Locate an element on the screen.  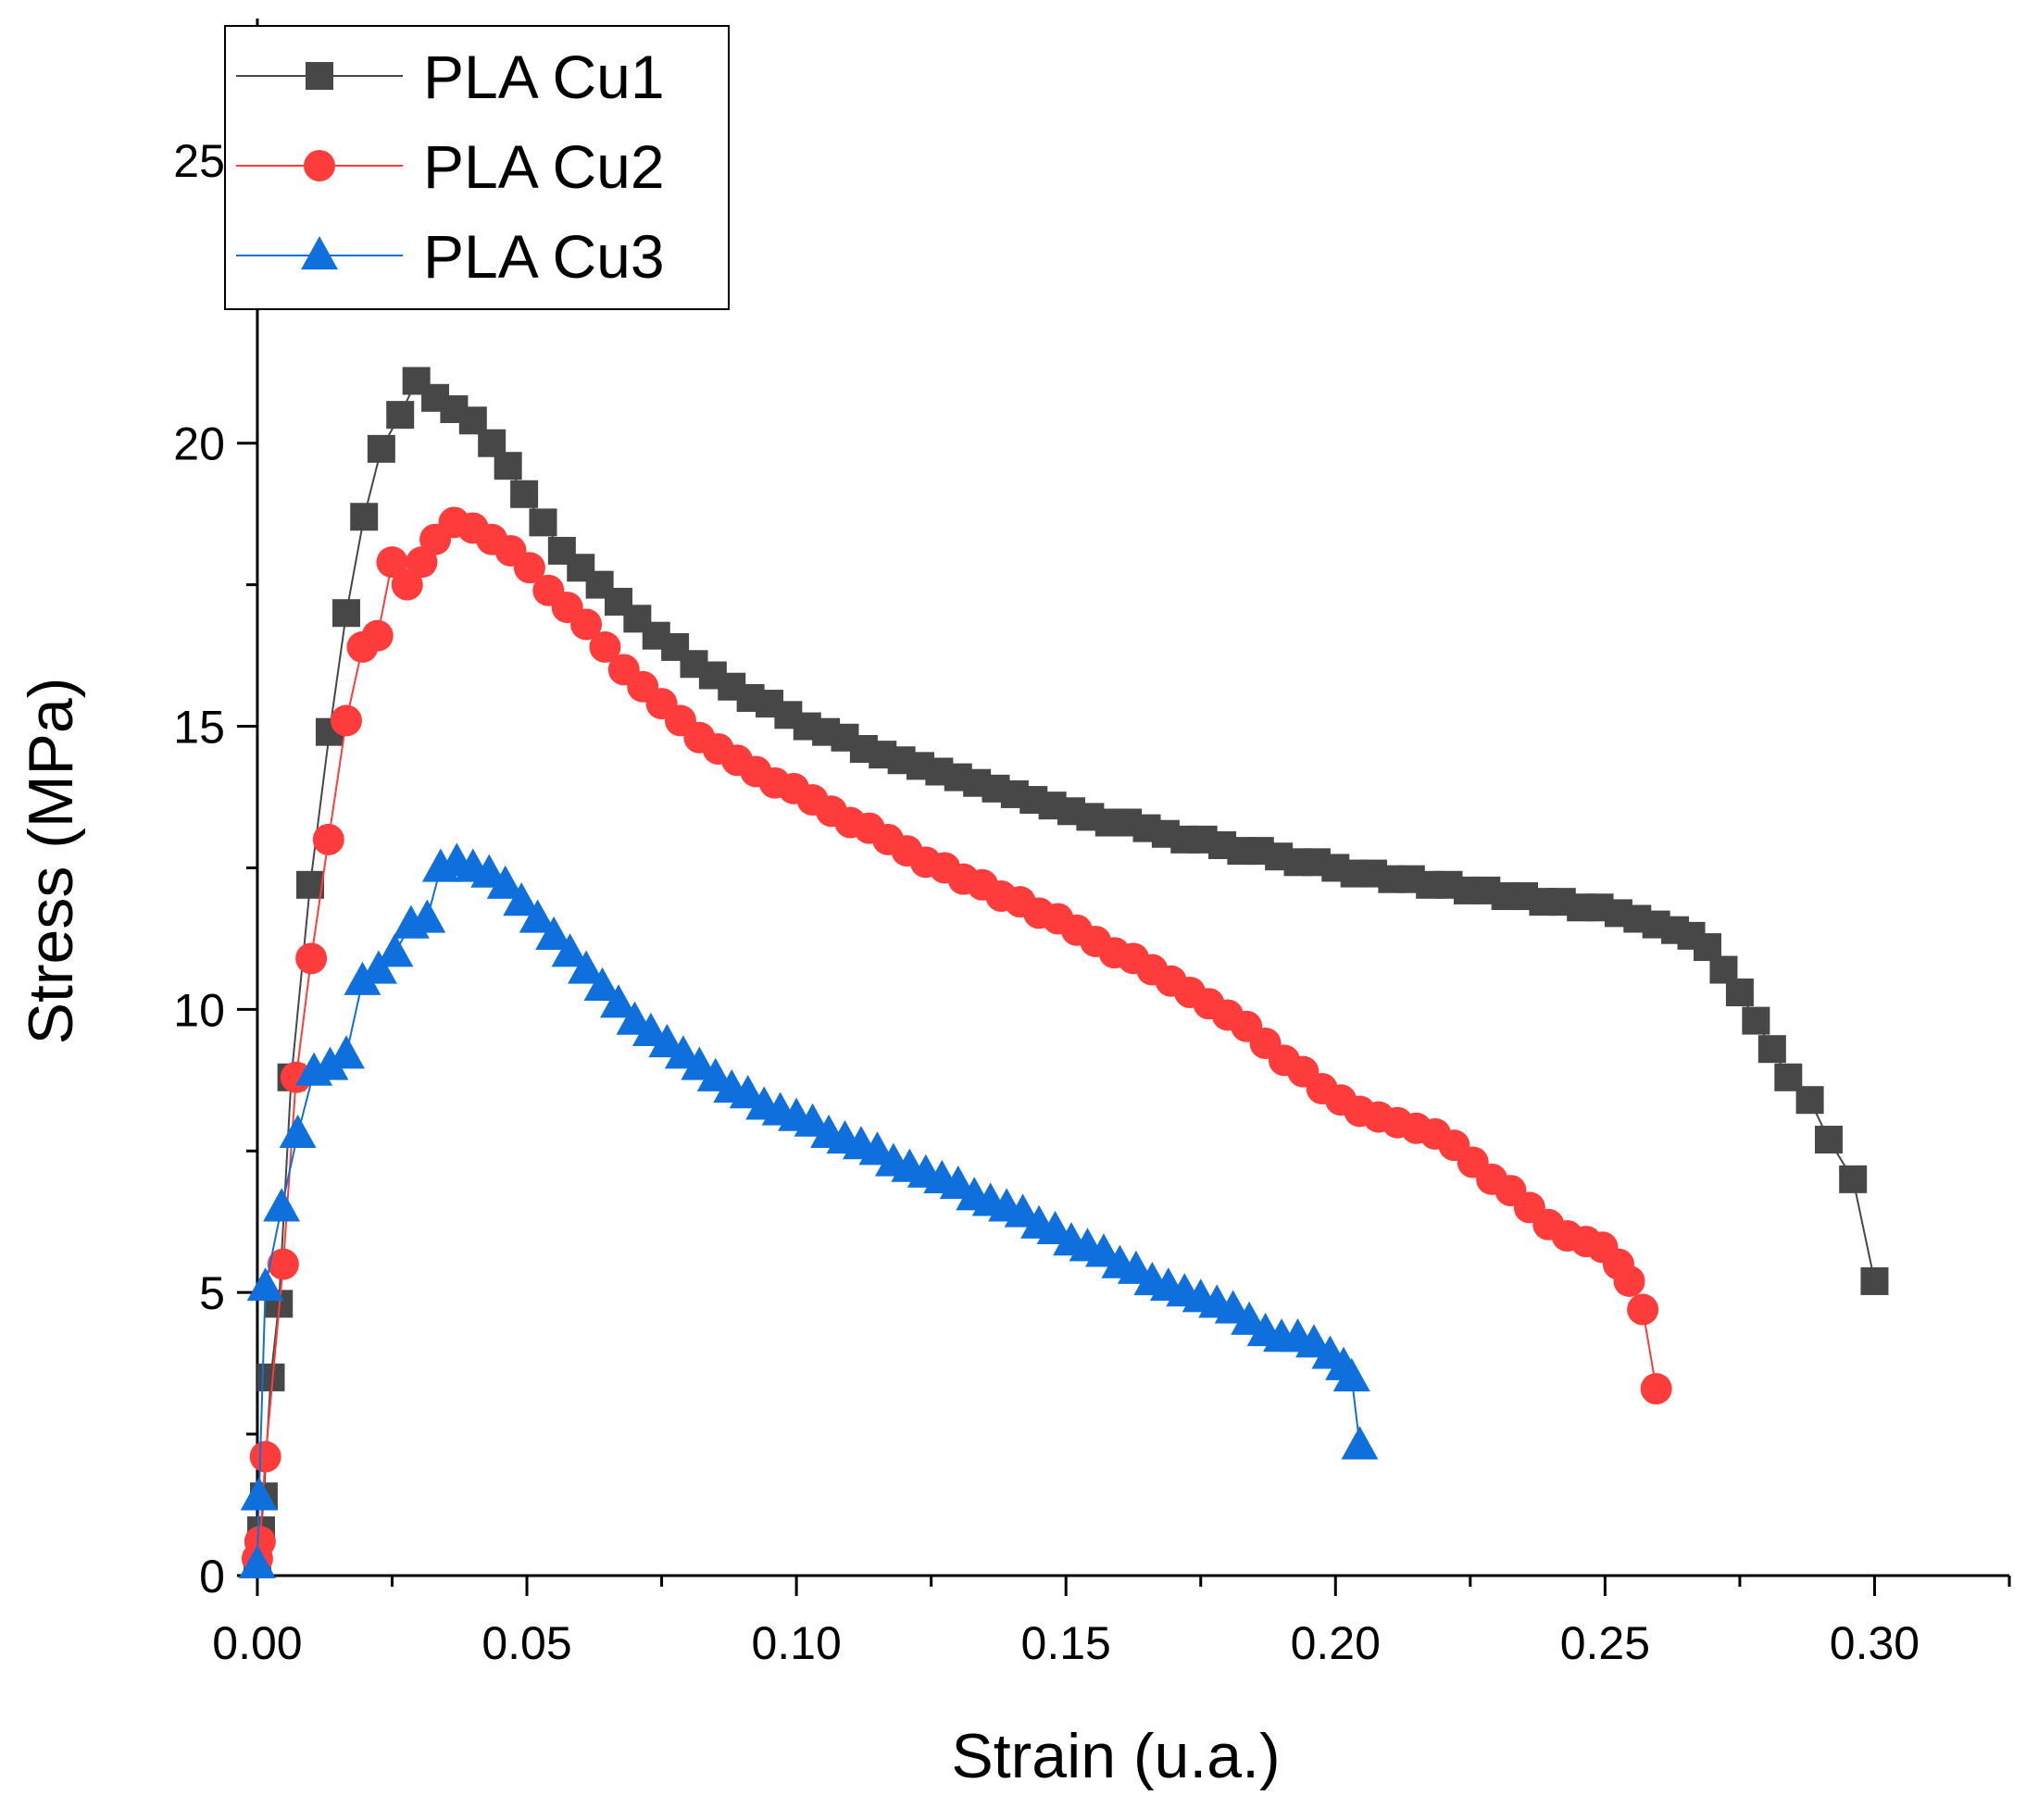
x-tick-label: 0.15 is located at coordinates (1066, 1643).